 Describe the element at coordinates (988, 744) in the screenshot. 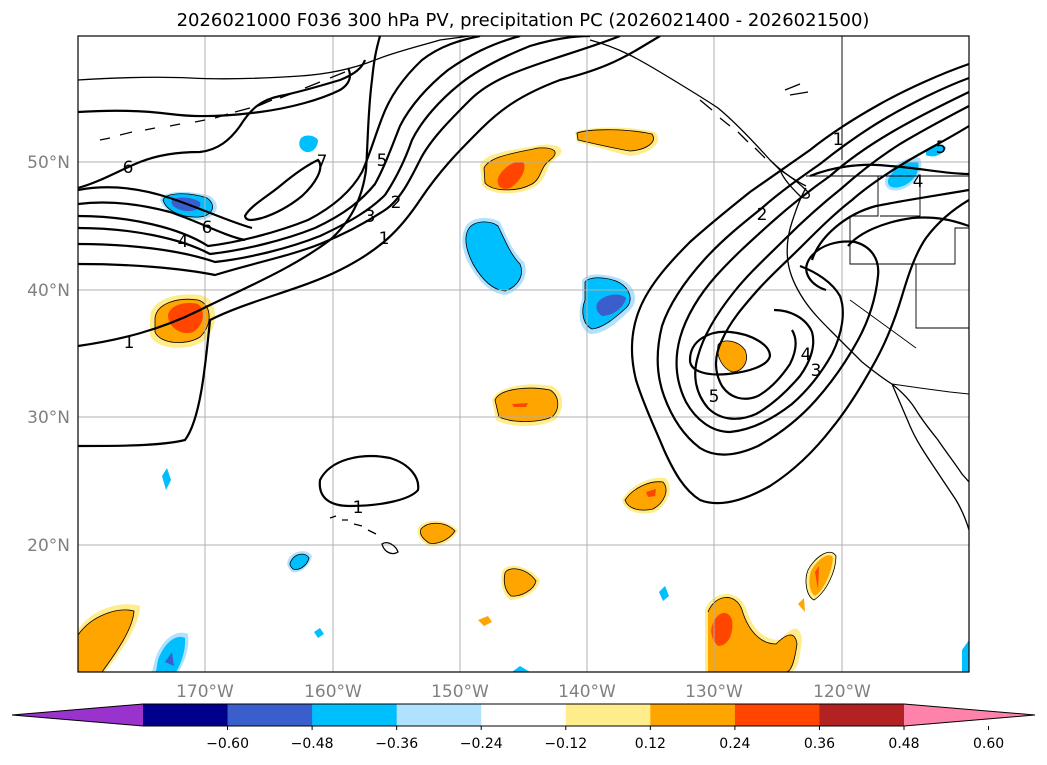

I see `colorbar-tick-label: 0.60` at that location.